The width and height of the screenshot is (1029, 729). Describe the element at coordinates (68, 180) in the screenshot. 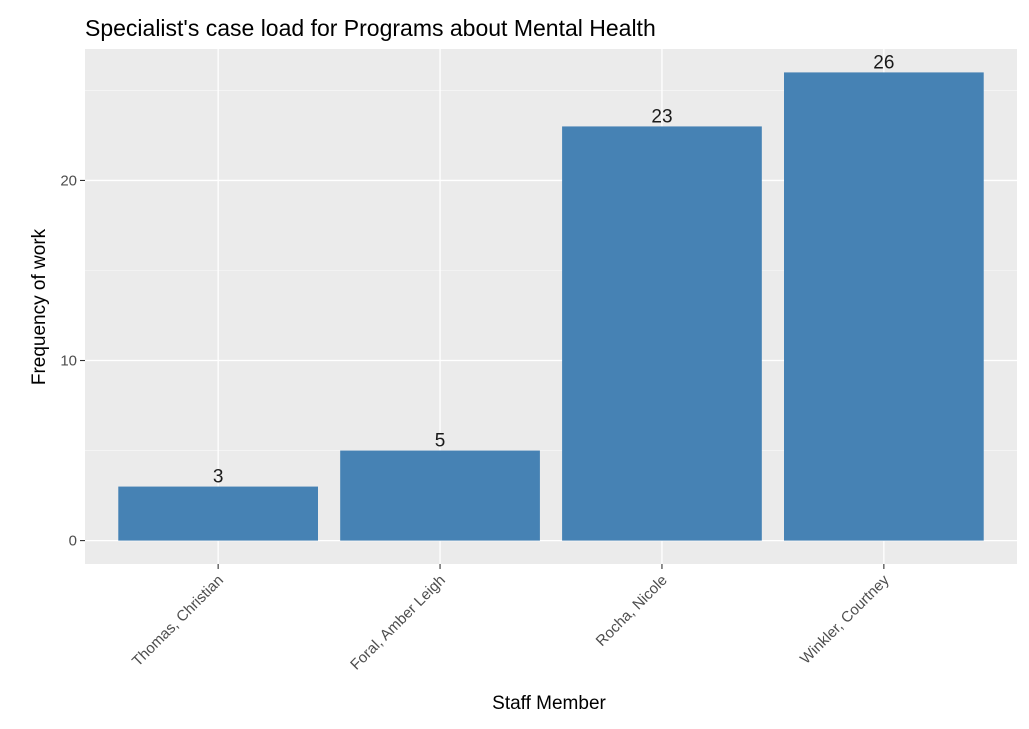

I see `y-tick-label: 20` at that location.